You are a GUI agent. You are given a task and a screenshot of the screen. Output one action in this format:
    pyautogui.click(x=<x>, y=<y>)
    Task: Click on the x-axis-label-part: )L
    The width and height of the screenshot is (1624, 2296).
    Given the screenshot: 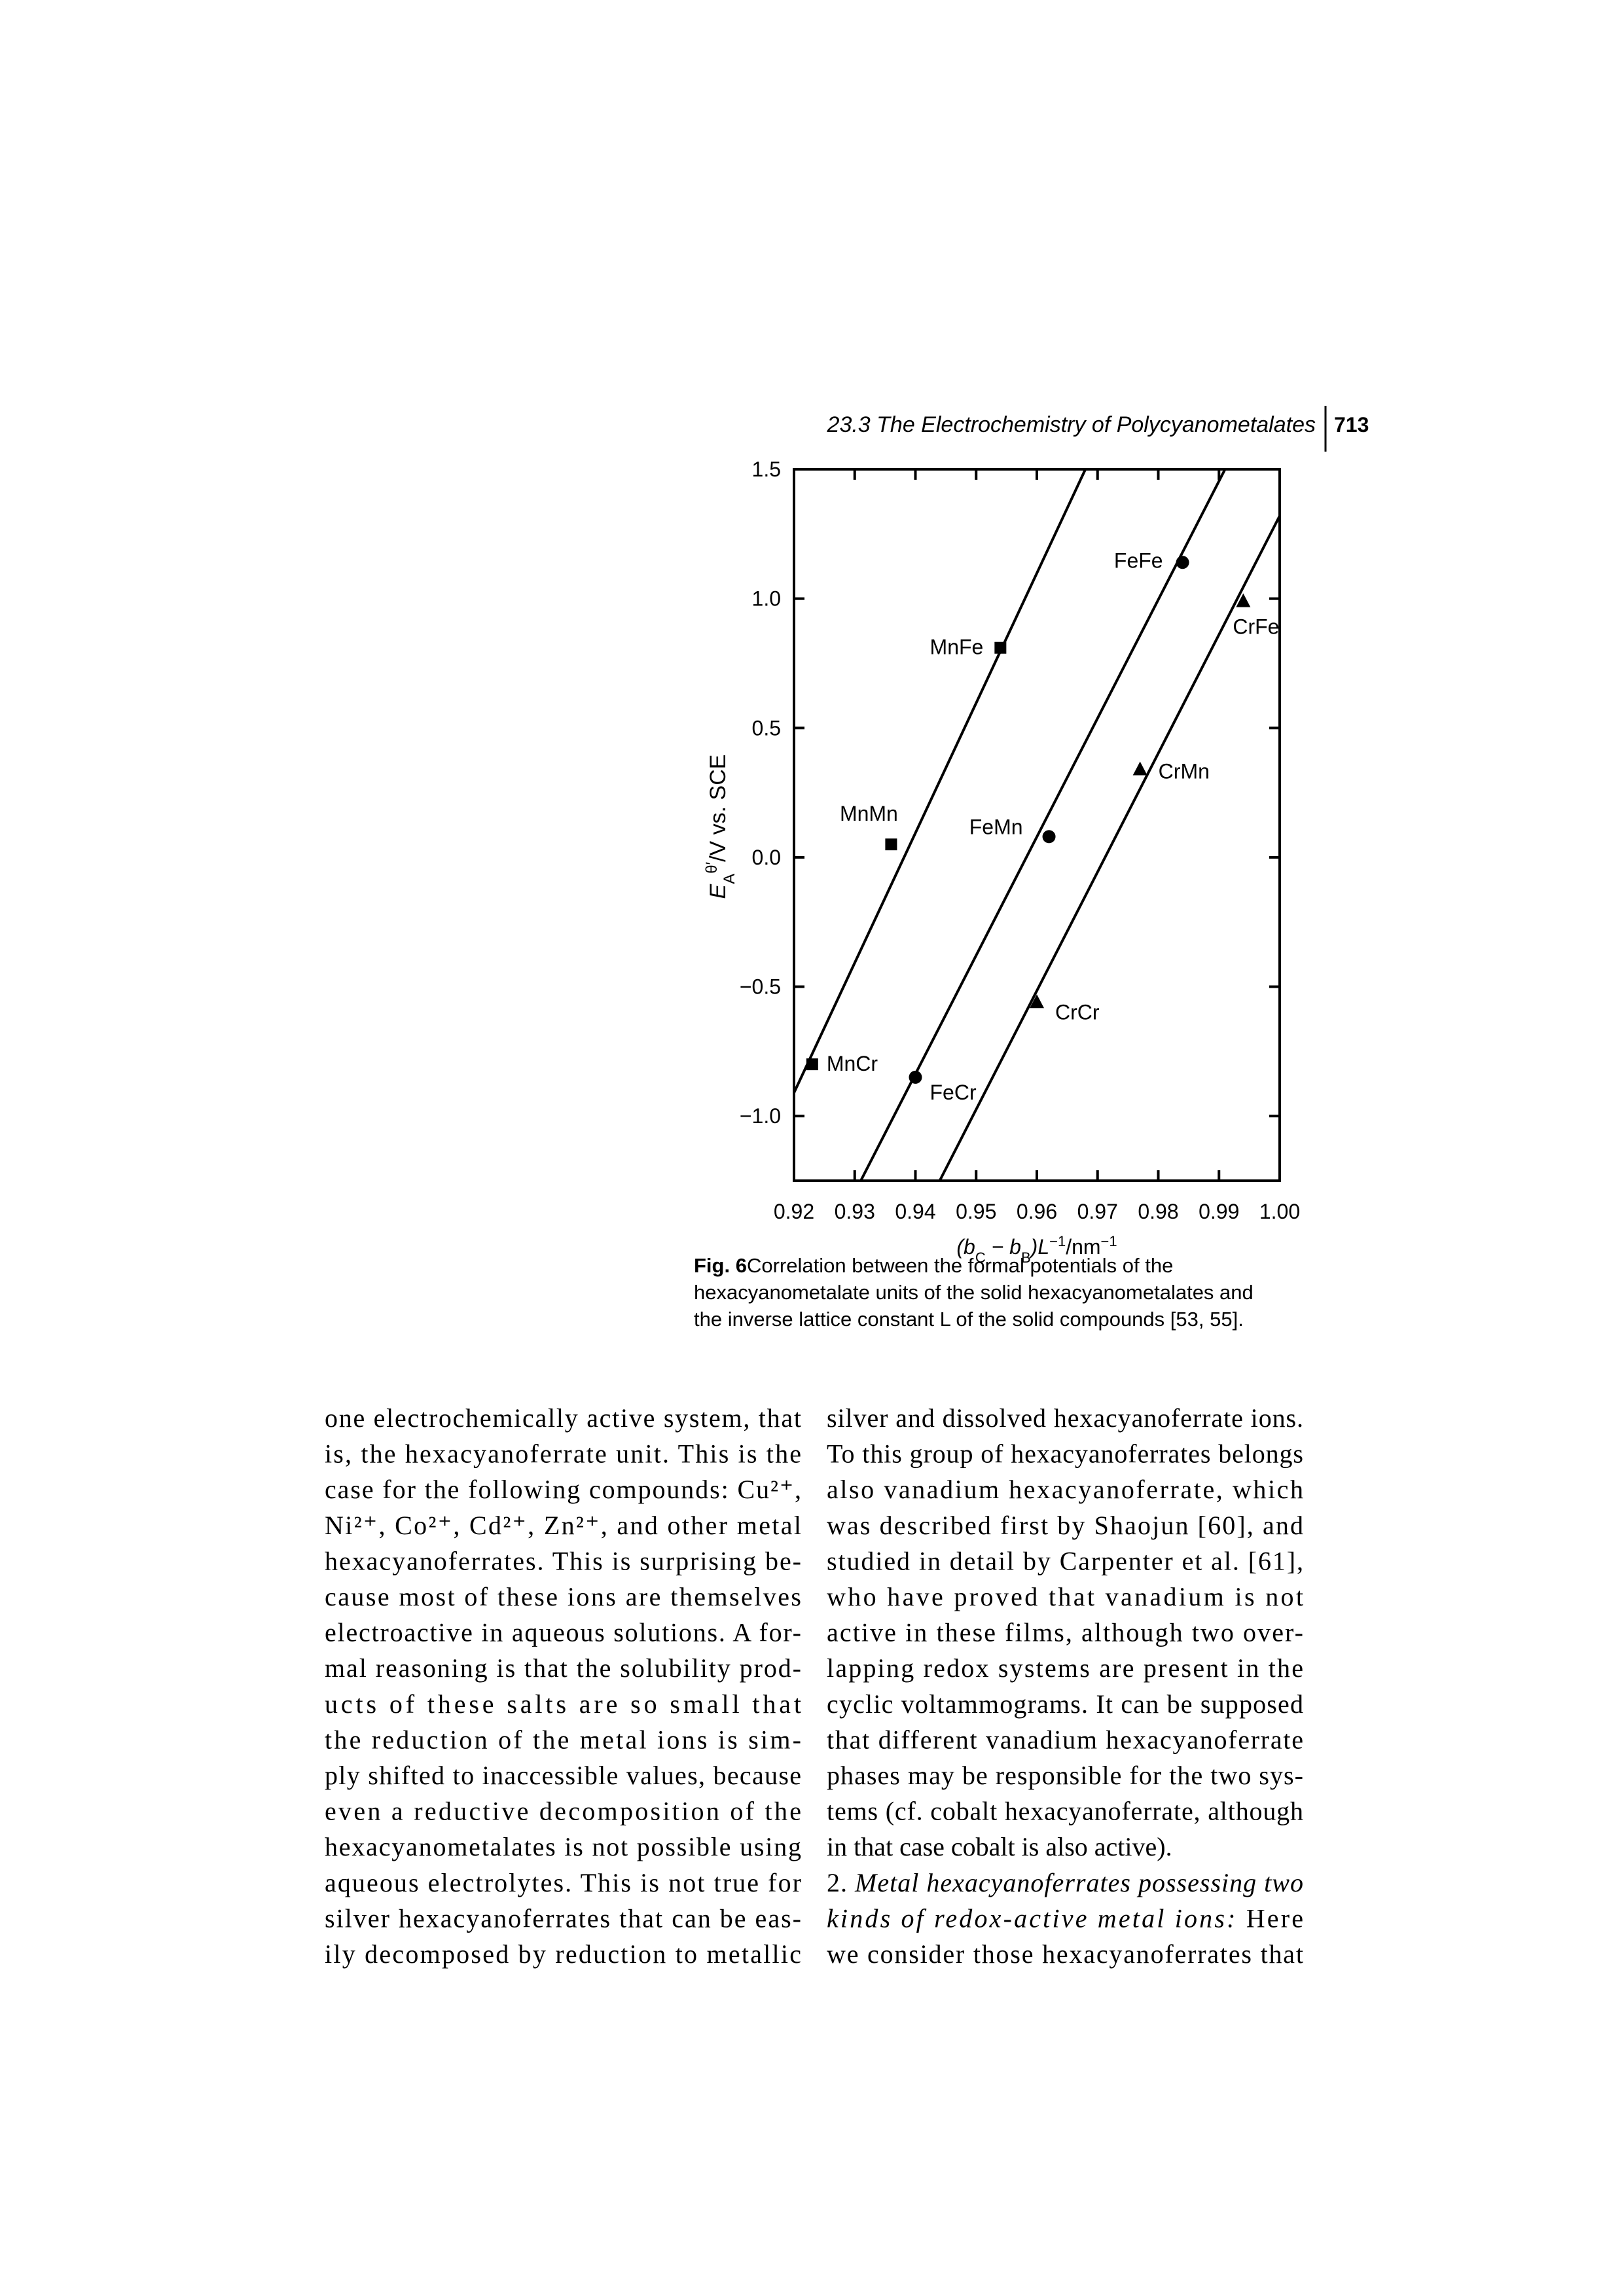 What is the action you would take?
    pyautogui.click(x=1038, y=1247)
    